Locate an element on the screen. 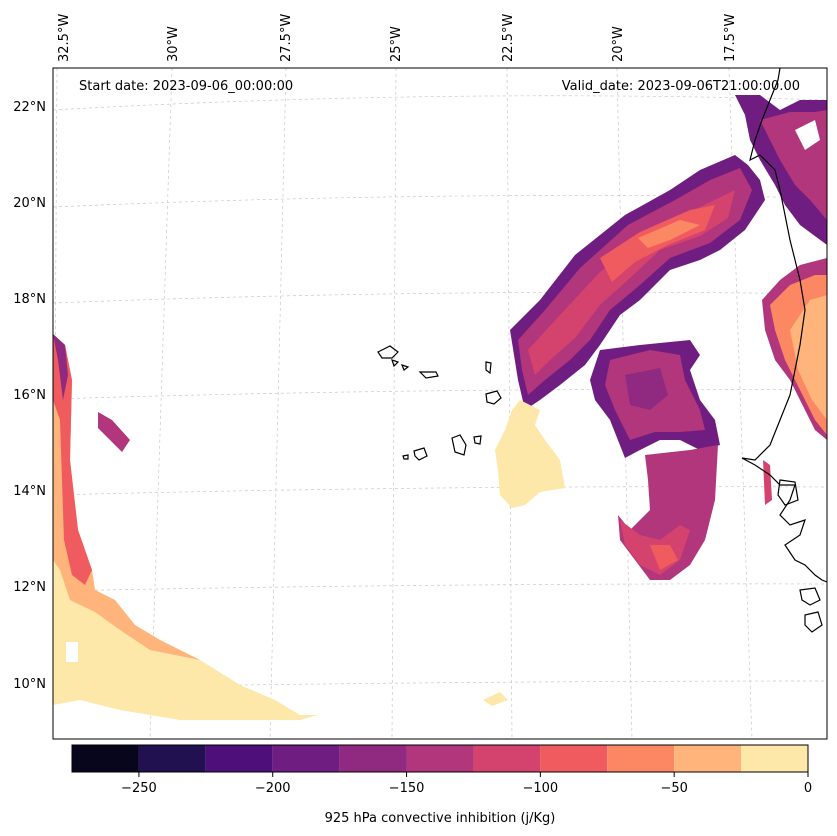 This screenshot has height=836, width=837. colorbar-tick-label: −150 is located at coordinates (407, 788).